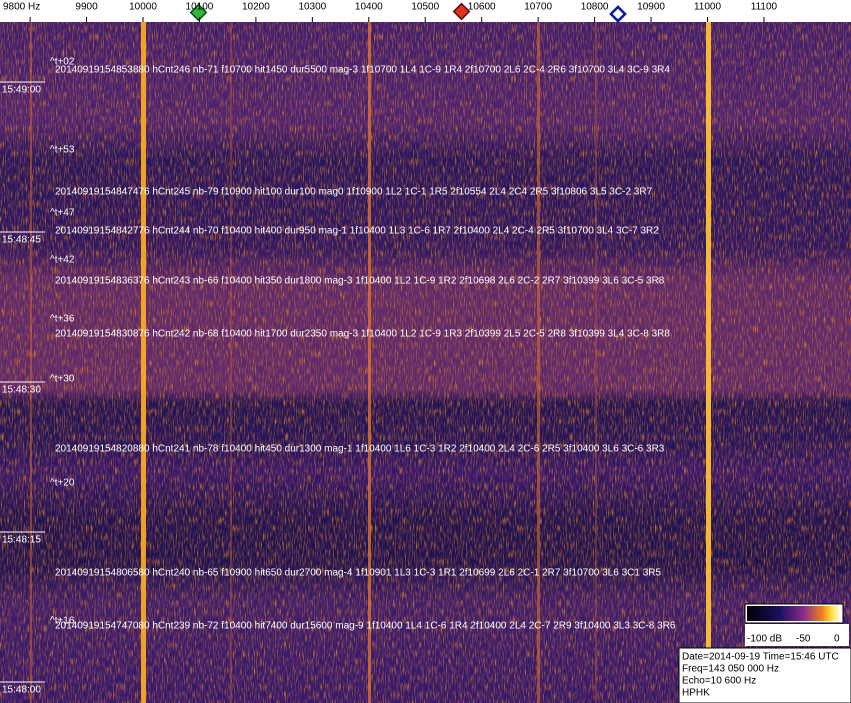 This screenshot has height=703, width=851. I want to click on relative-label: ^t+16, so click(62, 621).